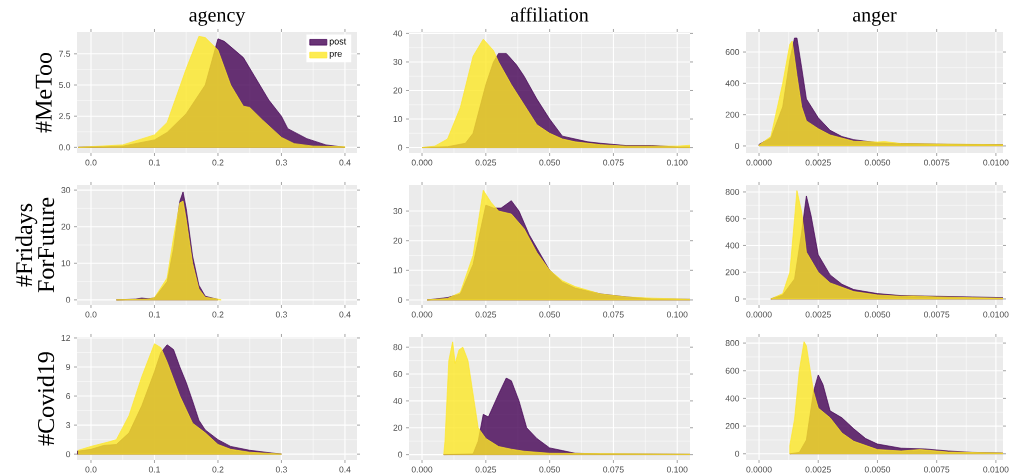 The height and width of the screenshot is (476, 1028). I want to click on y-tick-label: 3, so click(68, 425).